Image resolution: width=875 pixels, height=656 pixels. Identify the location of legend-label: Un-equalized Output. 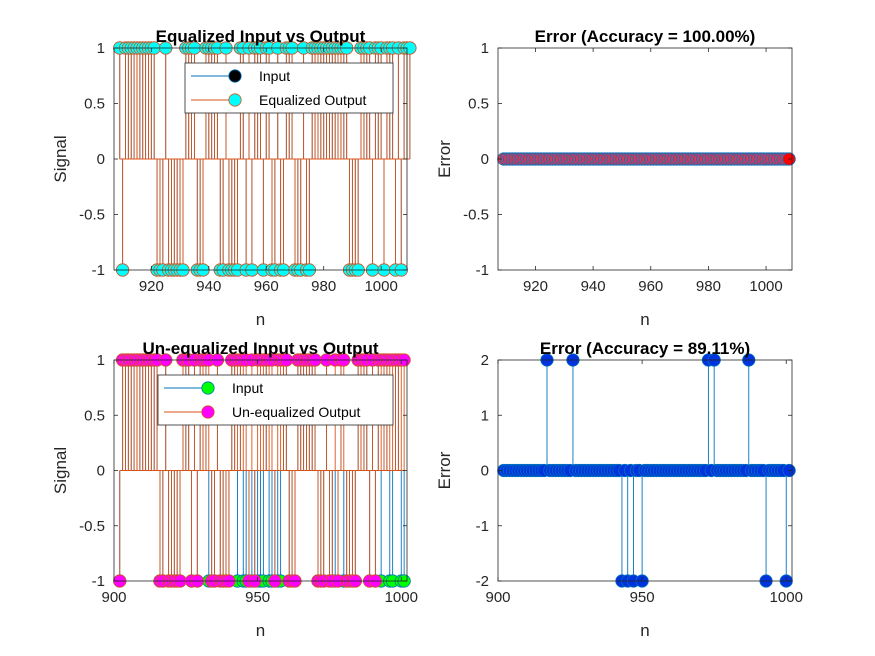
(296, 412).